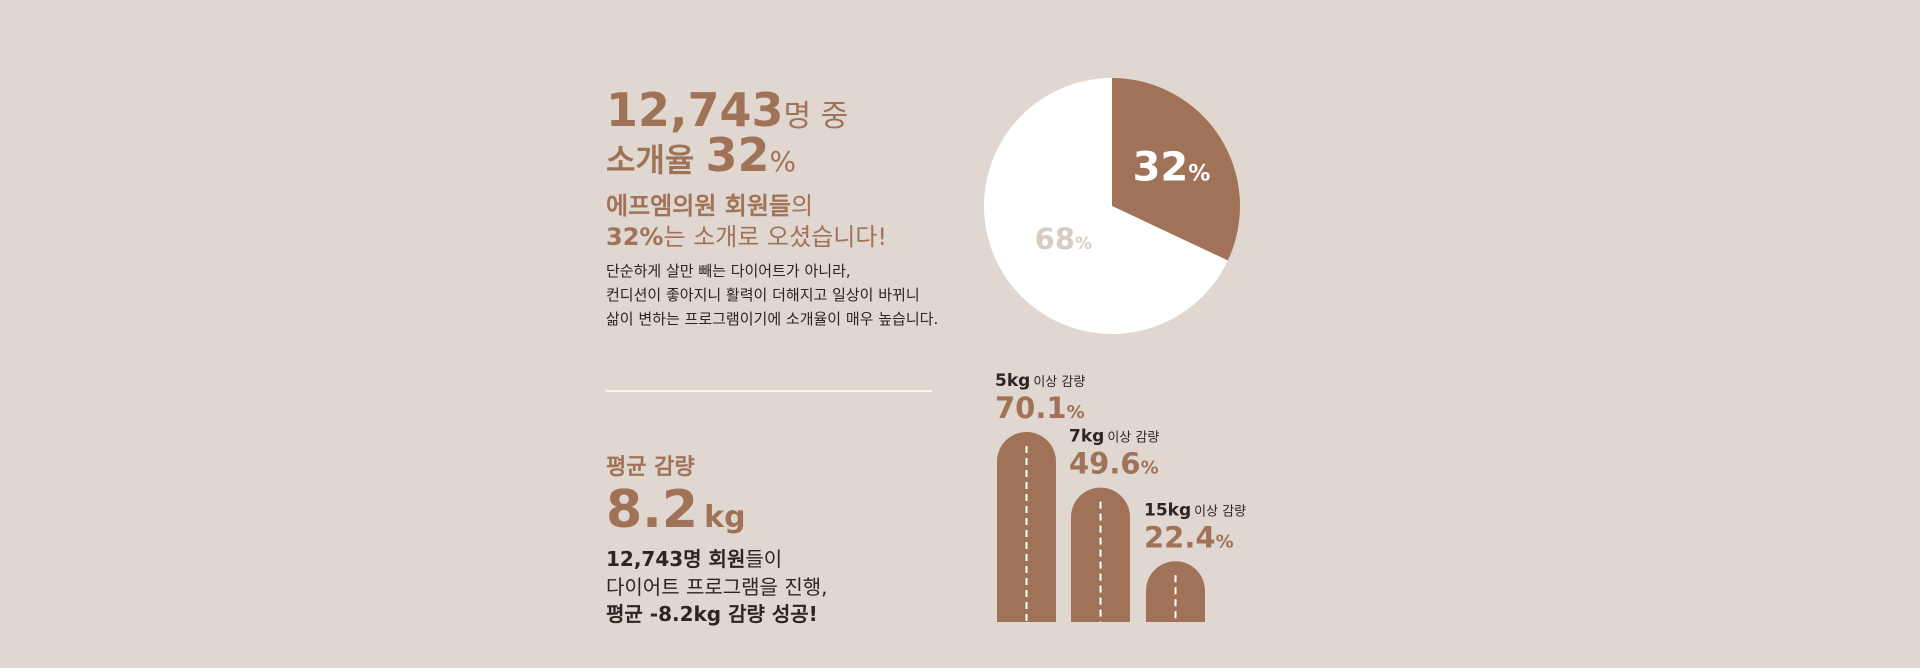  What do you see at coordinates (1105, 464) in the screenshot?
I see `value: 49.6` at bounding box center [1105, 464].